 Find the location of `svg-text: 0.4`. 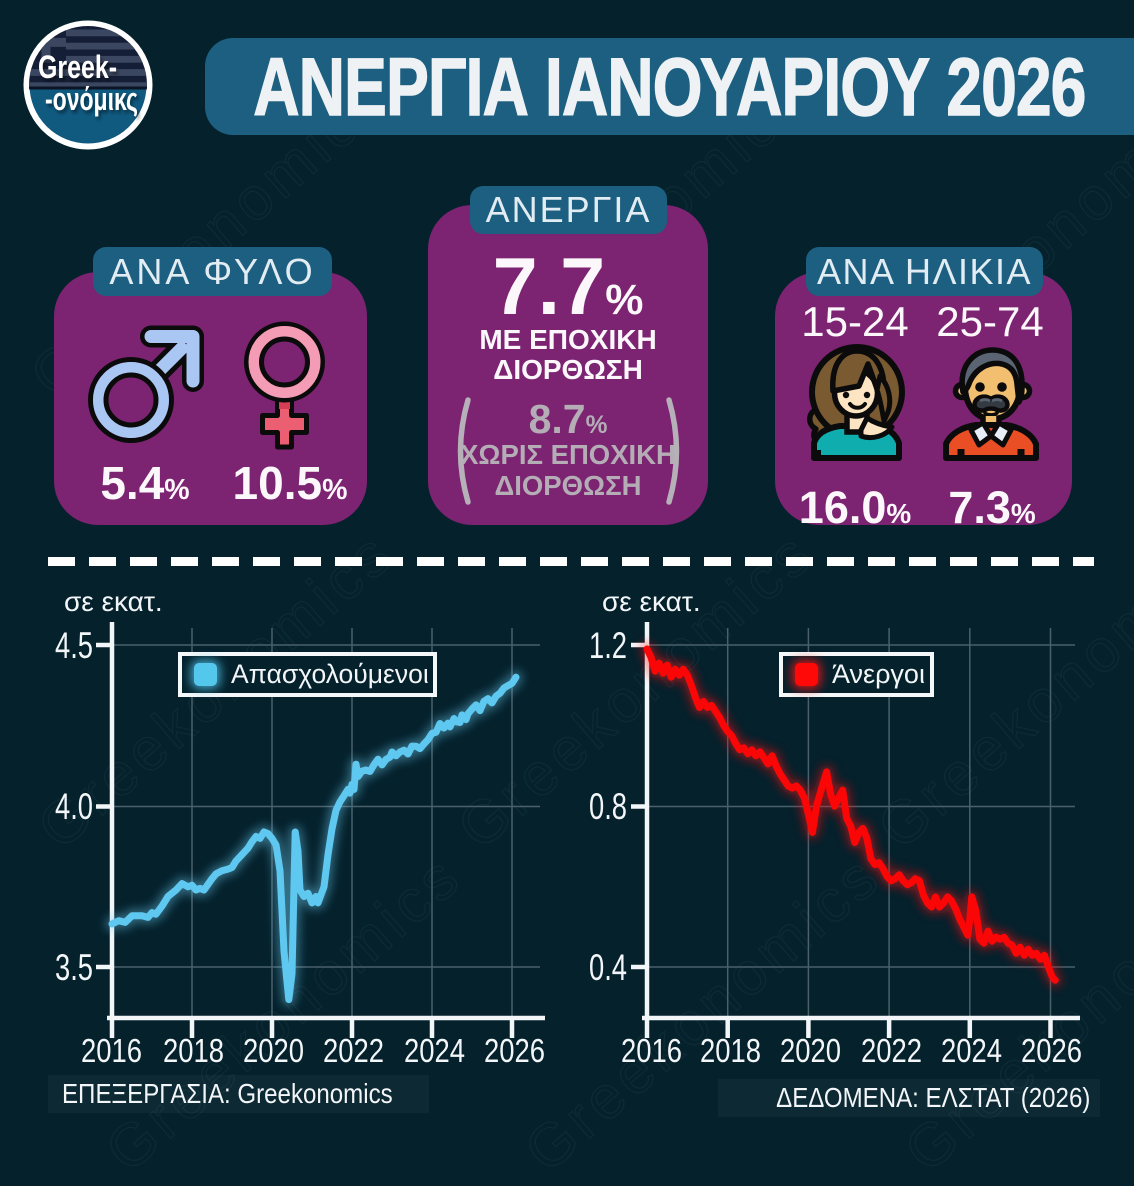

svg-text: 0.4 is located at coordinates (608, 967).